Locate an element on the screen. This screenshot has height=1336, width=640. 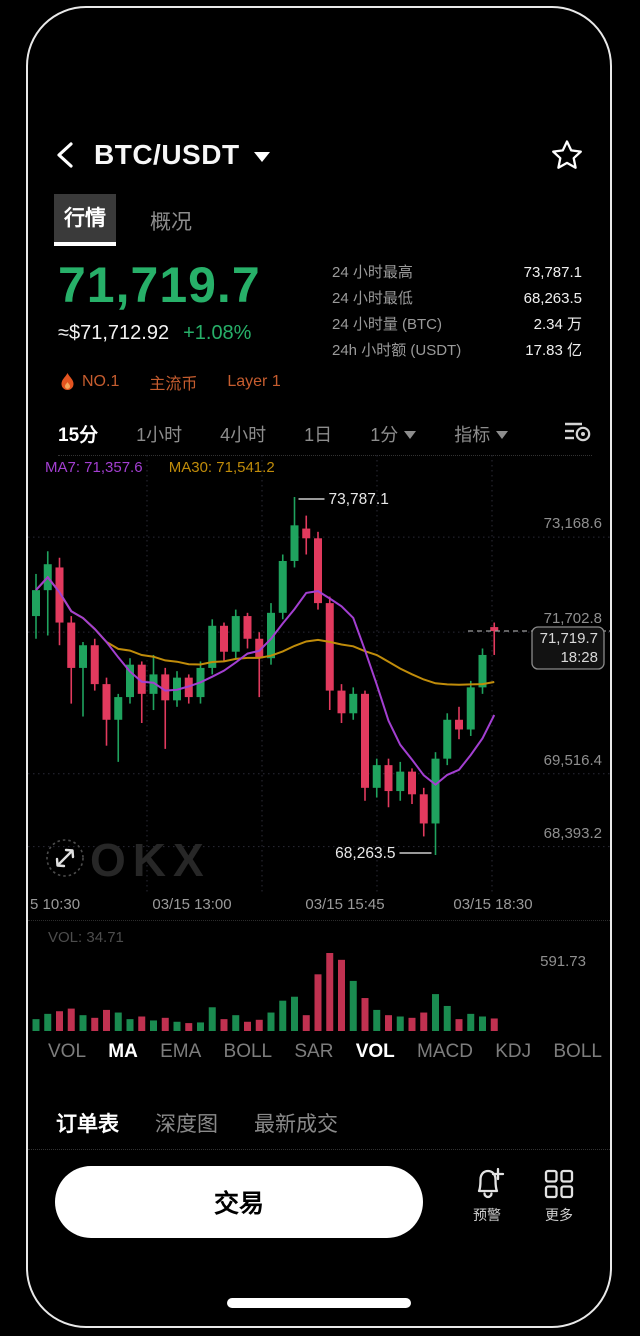
current-price: 71,719.7 is located at coordinates (569, 638).